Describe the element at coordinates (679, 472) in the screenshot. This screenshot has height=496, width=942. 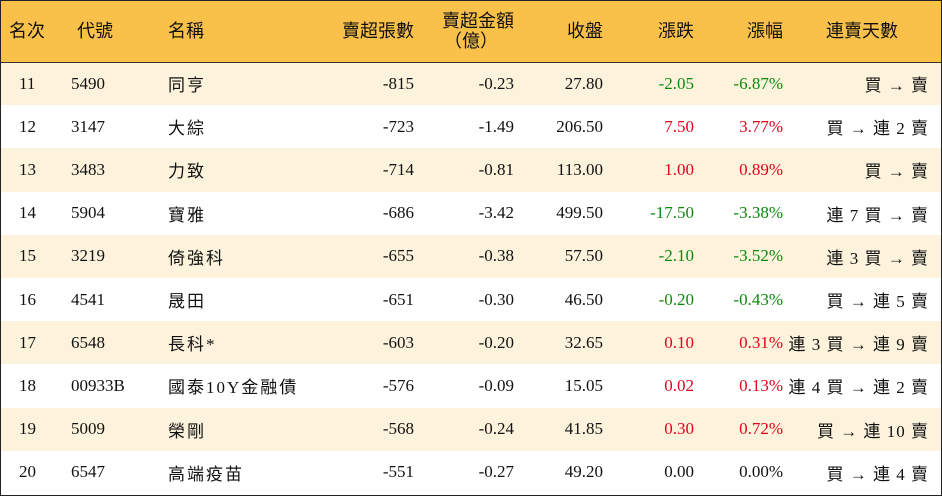
I see `price-change-cell: 0.00` at that location.